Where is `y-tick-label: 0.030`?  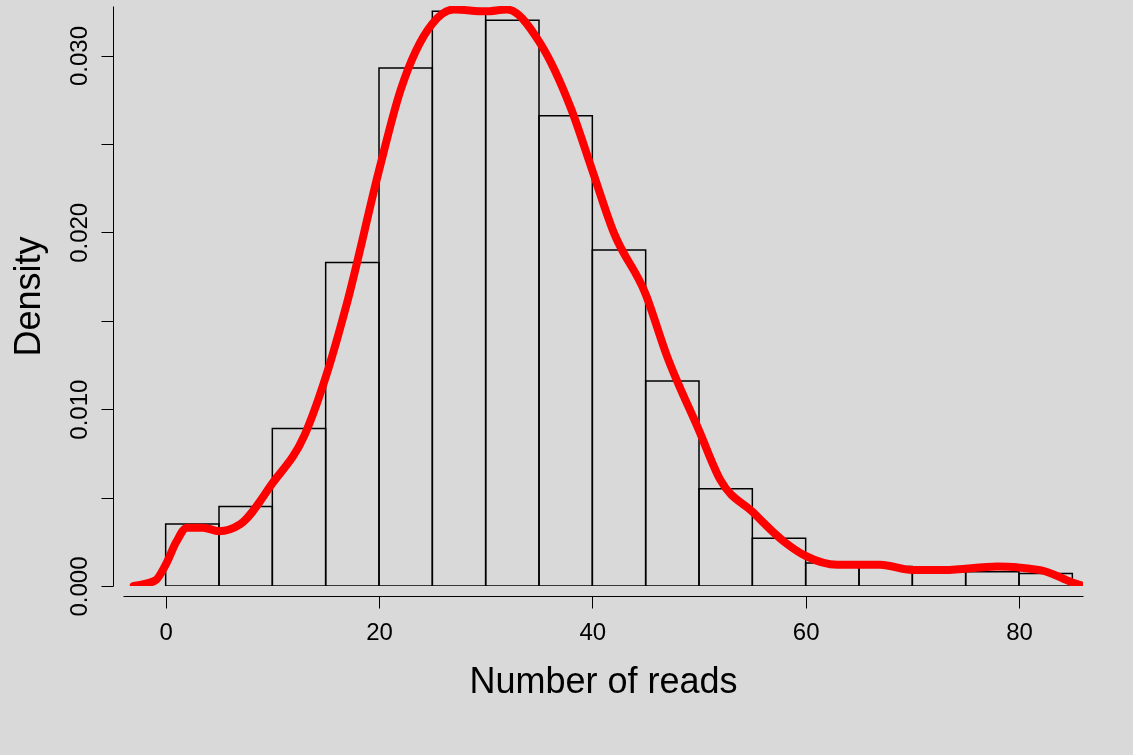 y-tick-label: 0.030 is located at coordinates (78, 56).